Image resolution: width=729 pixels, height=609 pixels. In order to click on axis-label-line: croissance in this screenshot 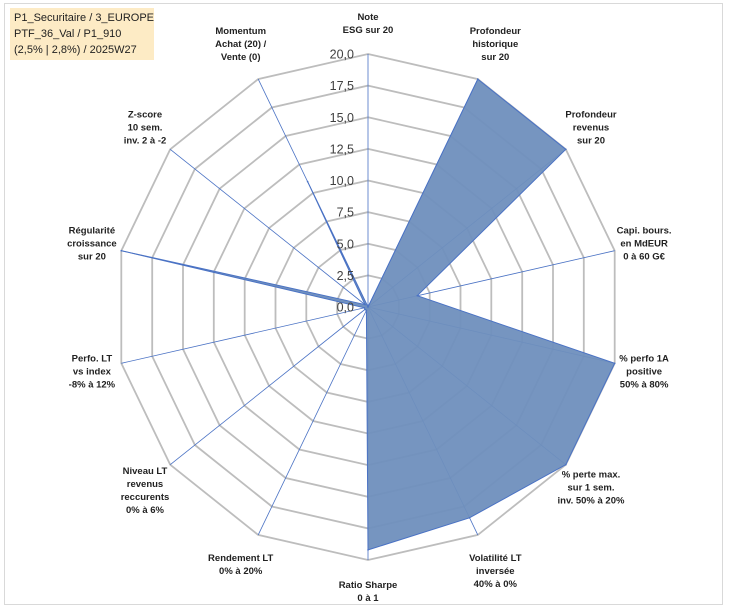, I will do `click(92, 243)`.